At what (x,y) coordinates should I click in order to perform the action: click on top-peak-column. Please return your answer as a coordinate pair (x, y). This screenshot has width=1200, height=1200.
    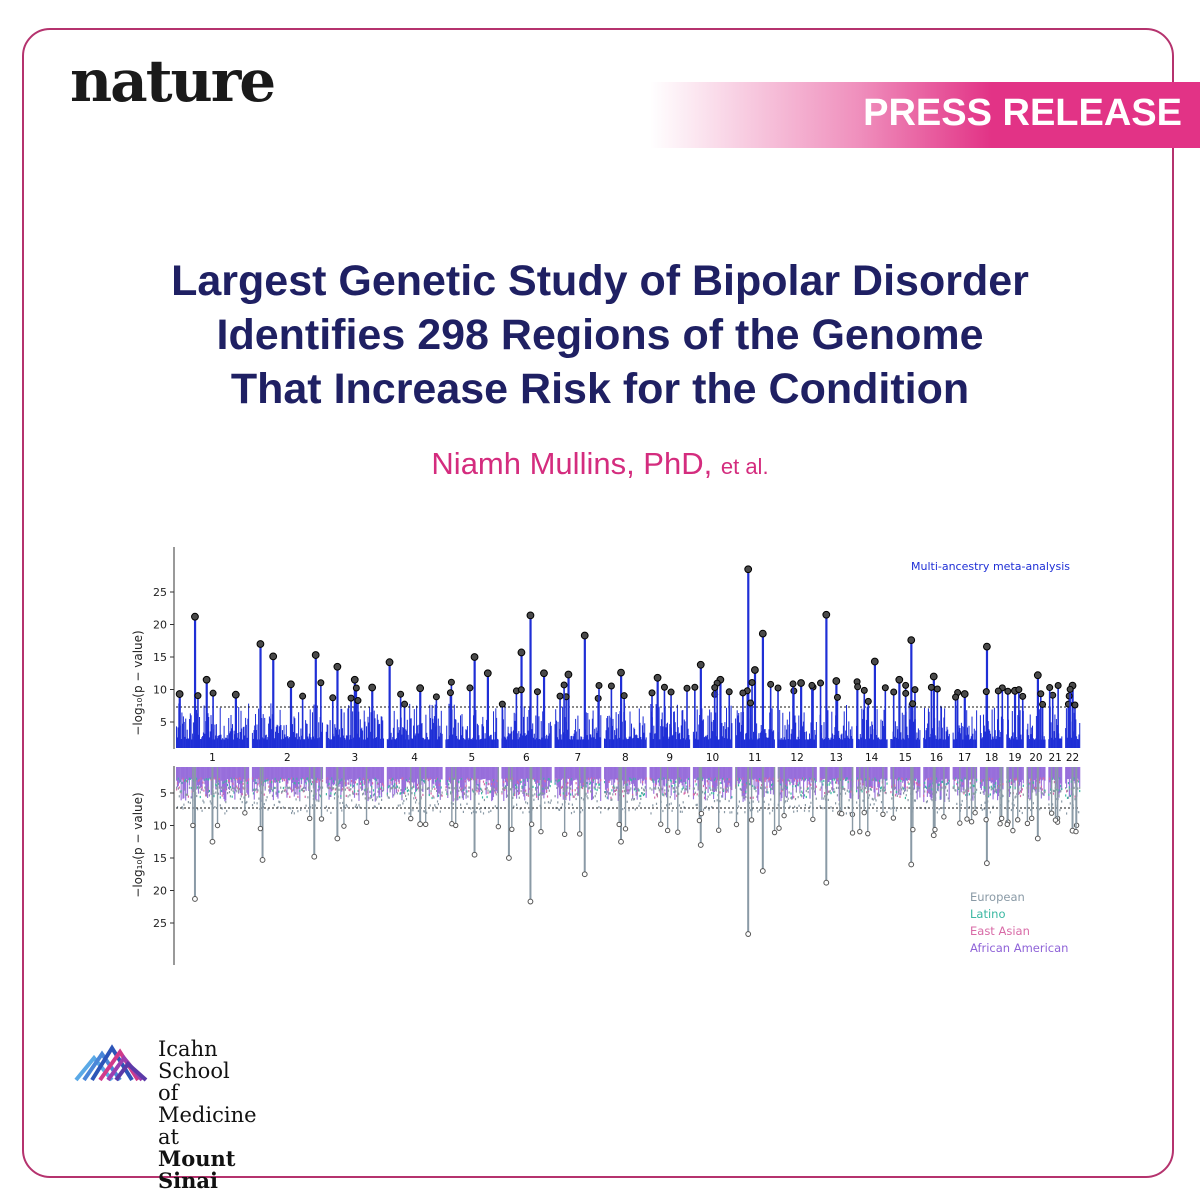
    Looking at the image, I should click on (321, 715).